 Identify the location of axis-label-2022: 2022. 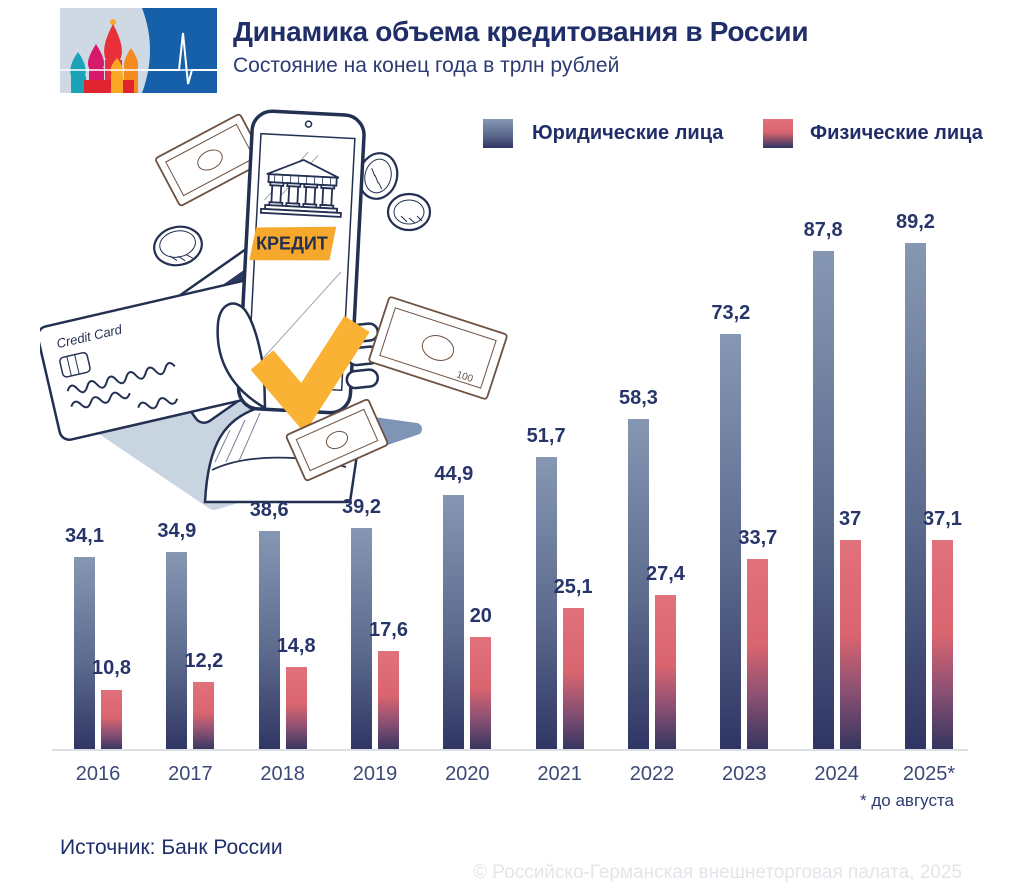
(652, 774).